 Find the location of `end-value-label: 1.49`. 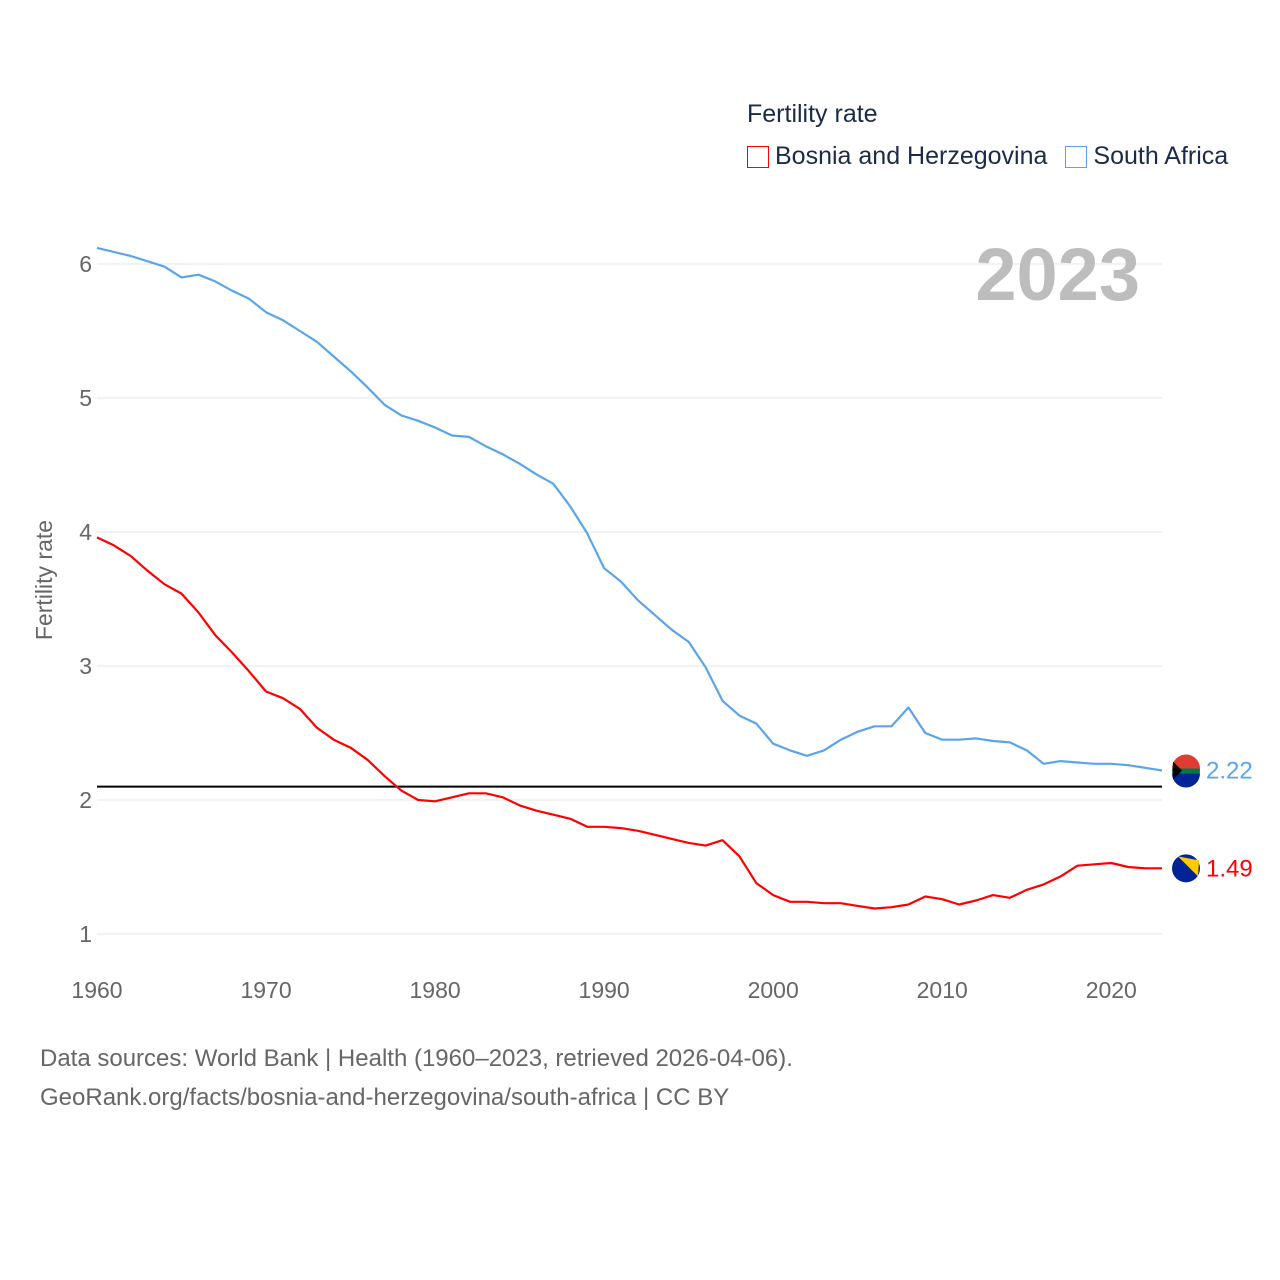

end-value-label: 1.49 is located at coordinates (1229, 868).